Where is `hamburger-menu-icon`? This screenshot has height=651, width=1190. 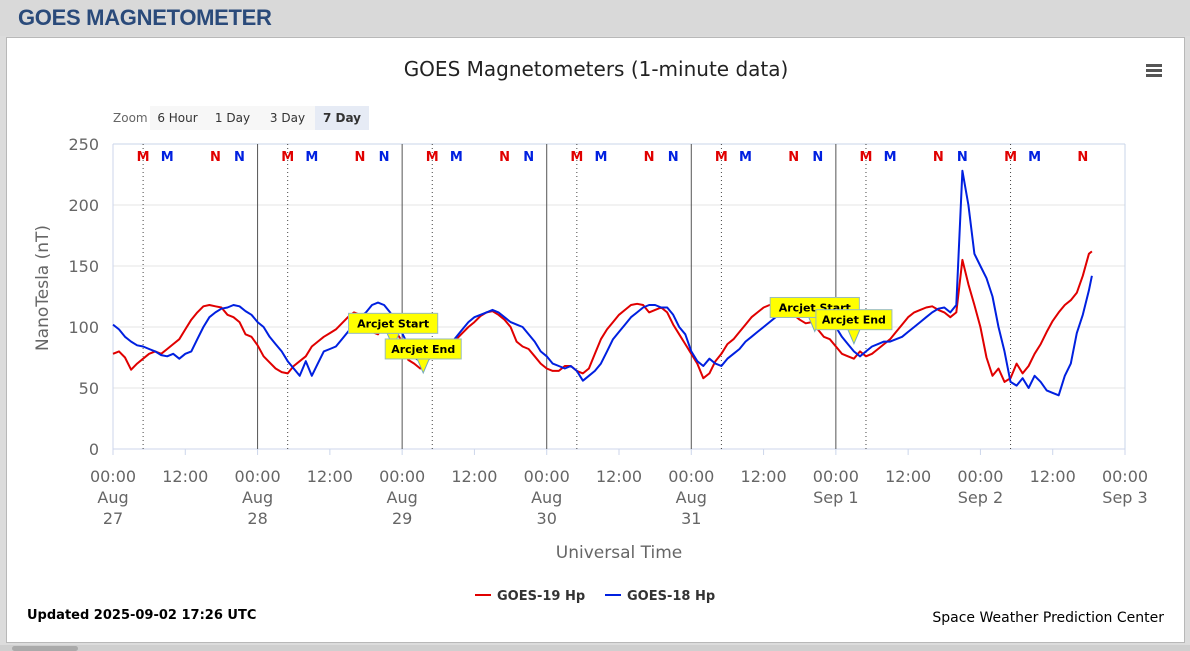
hamburger-menu-icon is located at coordinates (1154, 70).